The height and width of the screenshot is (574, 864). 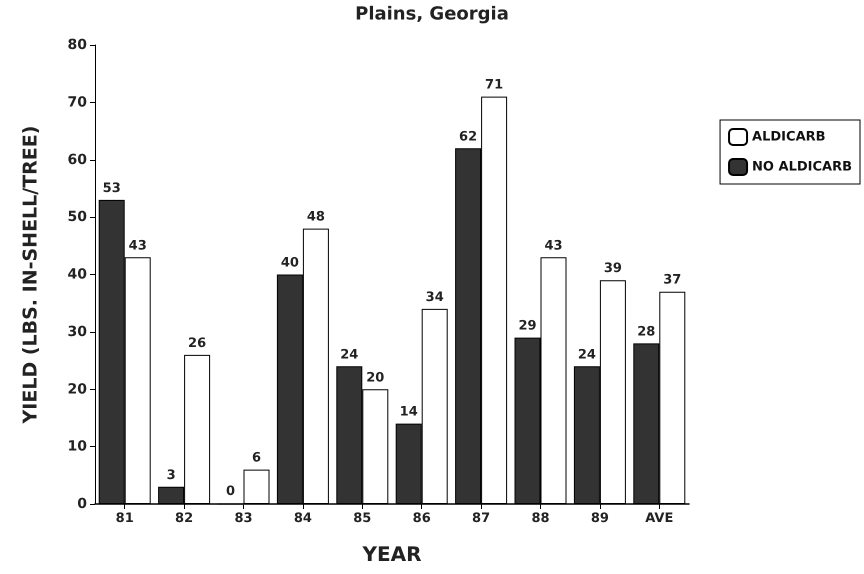 I want to click on y-tick-label: 50, so click(x=78, y=217).